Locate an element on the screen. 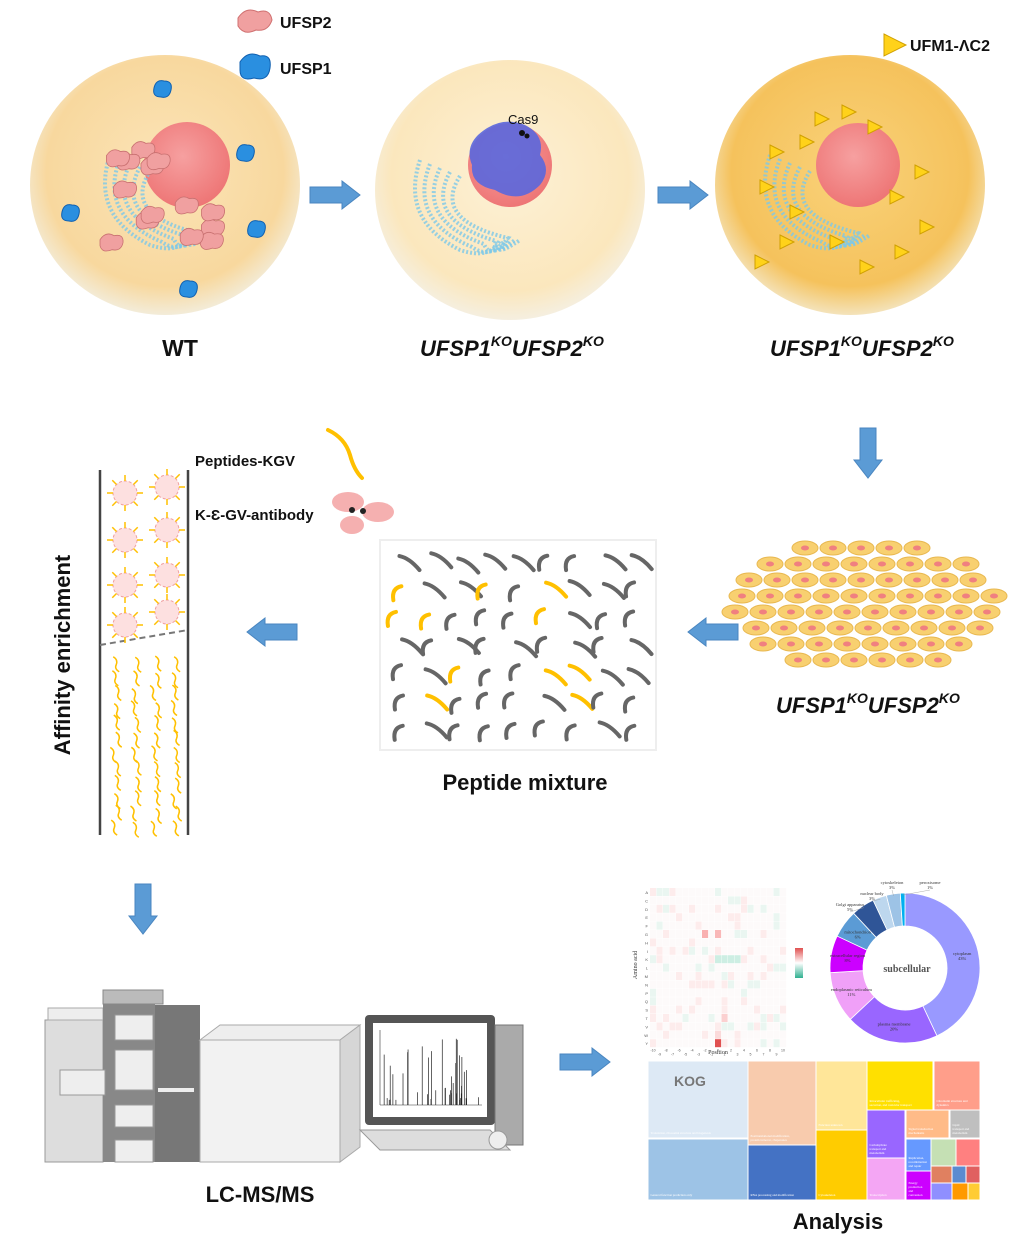 The image size is (1014, 1251). heatmap-col-label: 6 is located at coordinates (757, 1051).